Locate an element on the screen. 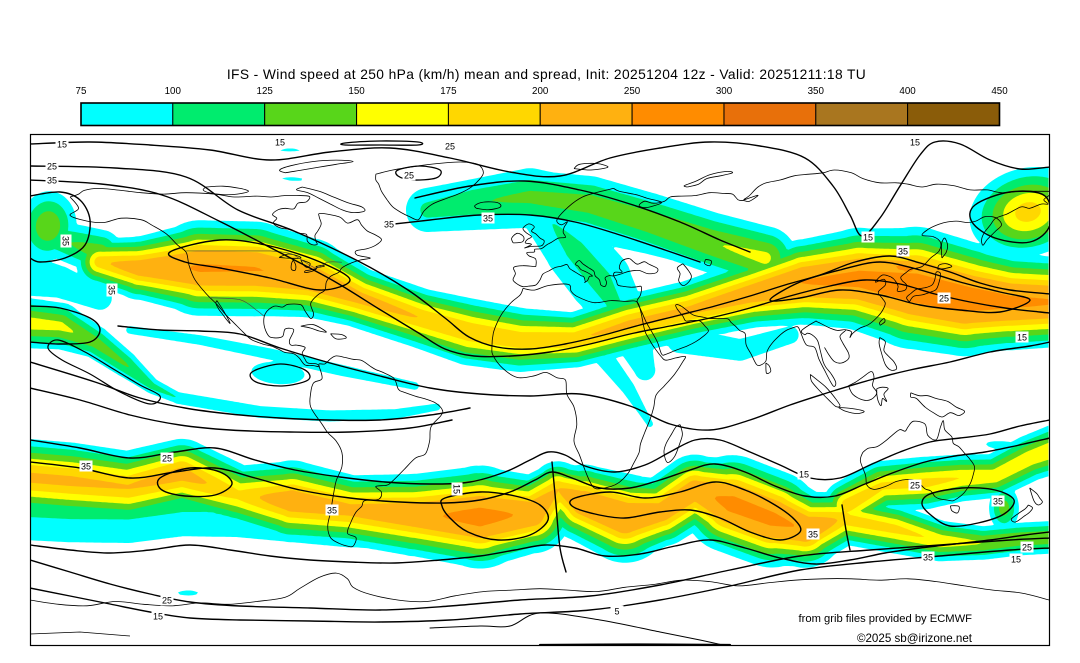 The width and height of the screenshot is (1080, 663). svg-text: 300 is located at coordinates (724, 91).